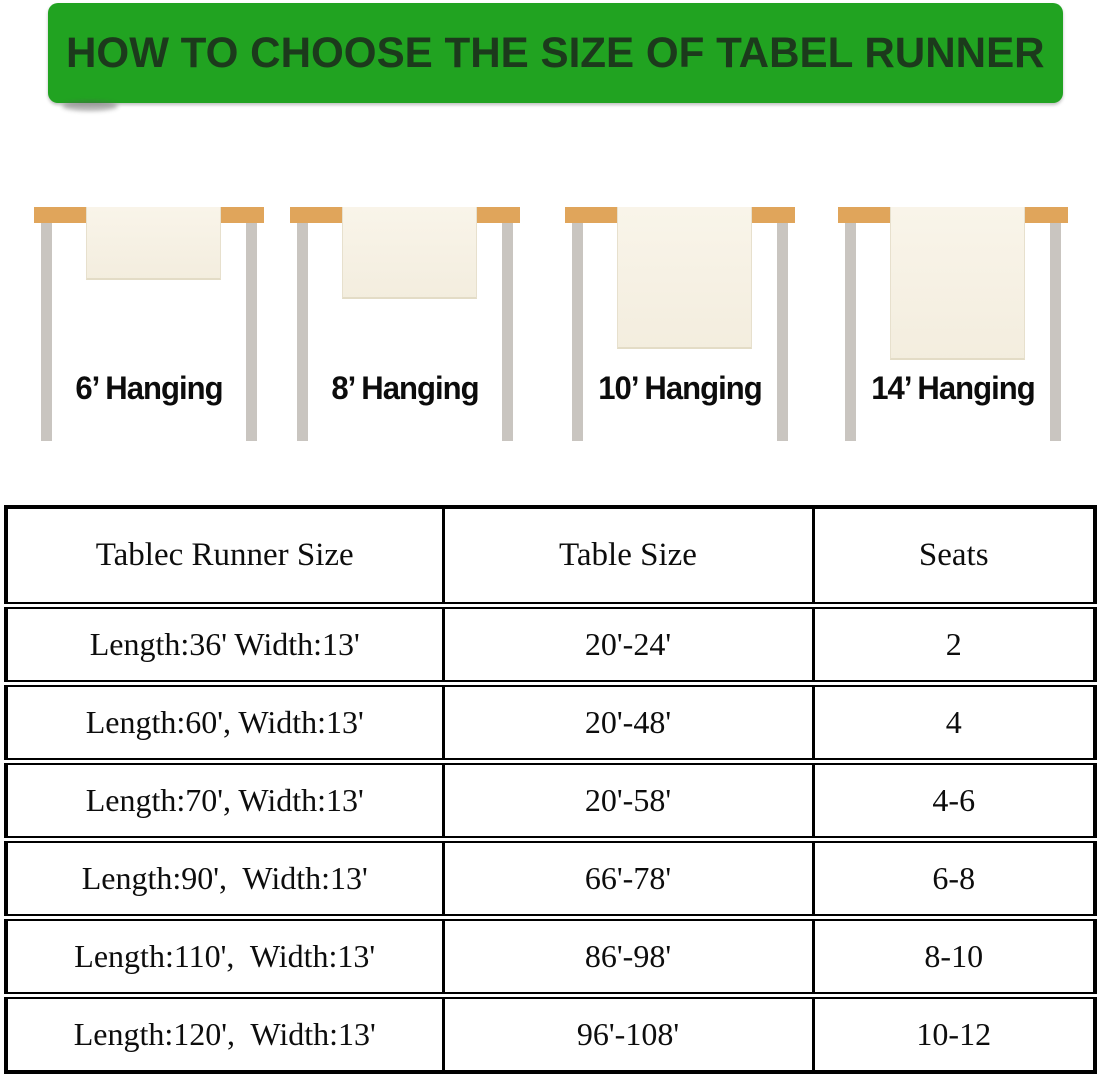 The height and width of the screenshot is (1080, 1097). I want to click on figure-14-hanging: 14’ Hanging, so click(953, 327).